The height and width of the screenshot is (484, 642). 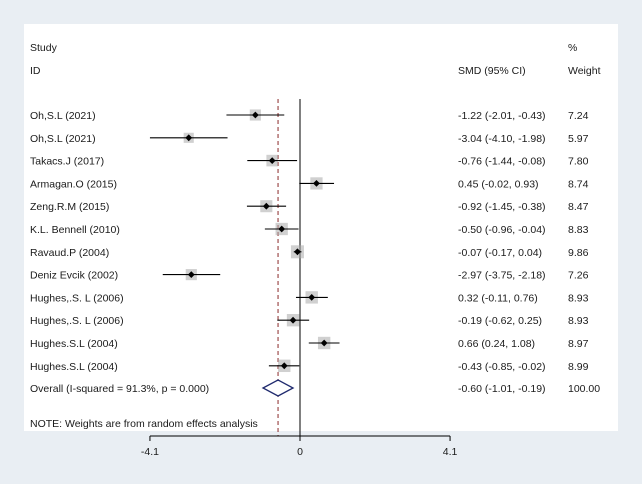 What do you see at coordinates (496, 344) in the screenshot?
I see `ci-text: 0.66 (0.24, 1.08)` at bounding box center [496, 344].